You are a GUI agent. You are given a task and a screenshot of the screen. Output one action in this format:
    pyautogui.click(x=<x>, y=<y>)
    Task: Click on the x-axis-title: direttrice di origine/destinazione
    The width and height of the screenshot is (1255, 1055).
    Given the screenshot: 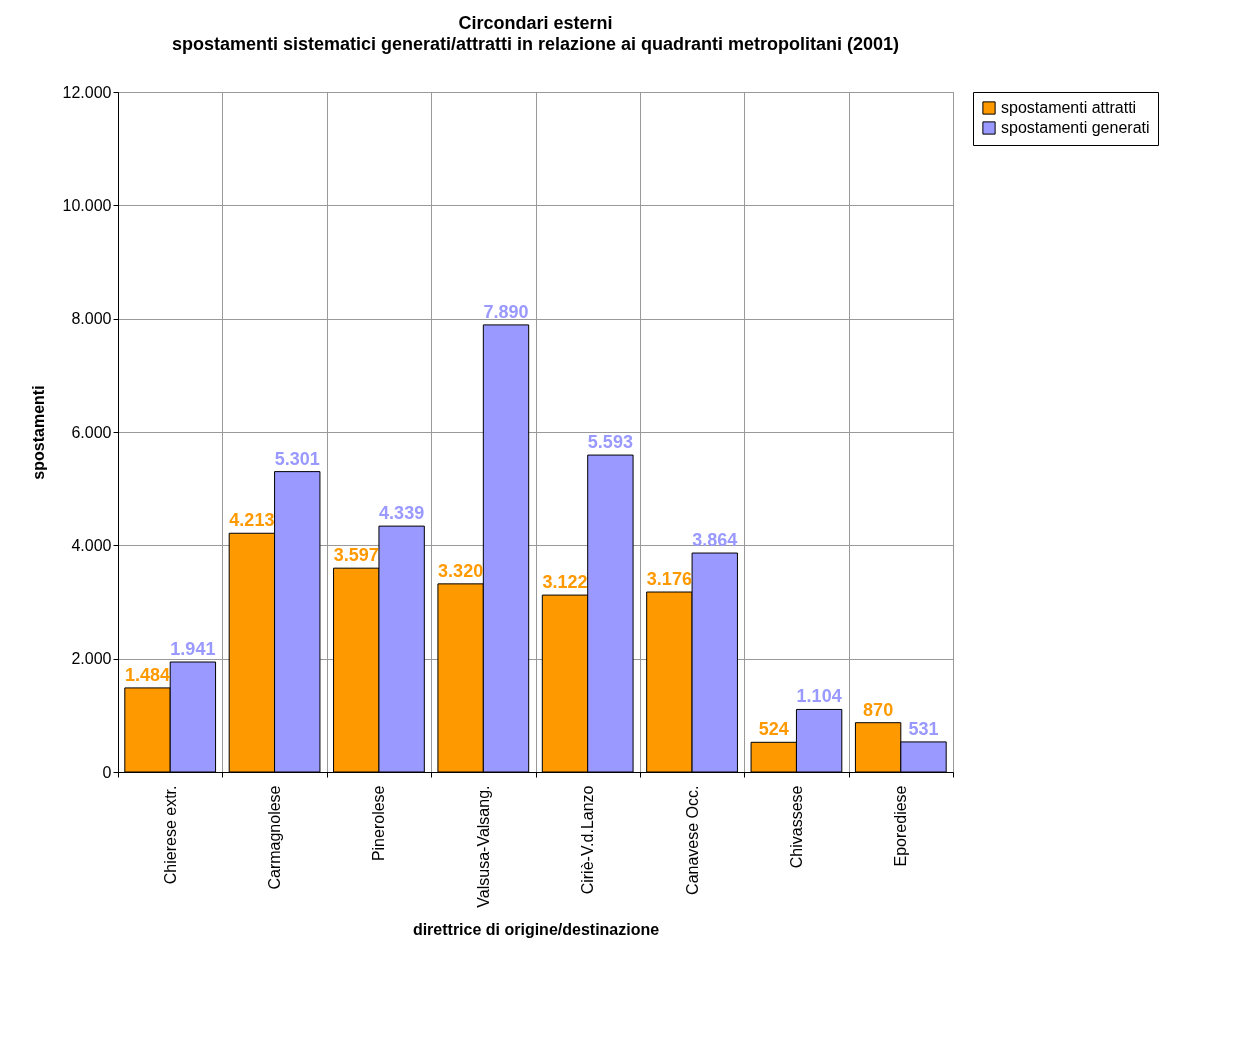 What is the action you would take?
    pyautogui.click(x=536, y=929)
    